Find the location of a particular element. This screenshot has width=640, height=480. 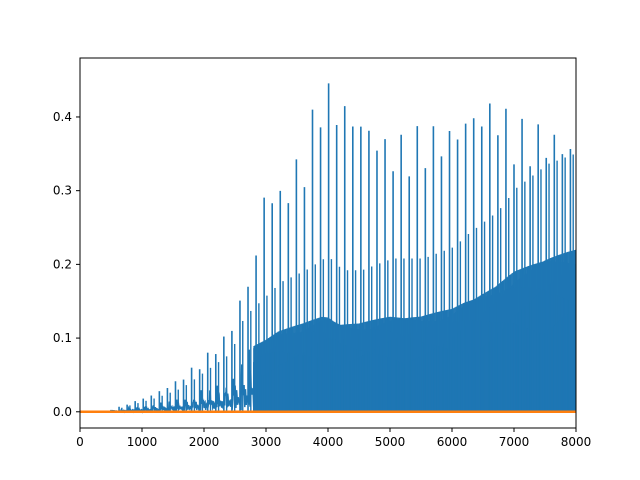

y-tick-label: 0.2 is located at coordinates (62, 264).